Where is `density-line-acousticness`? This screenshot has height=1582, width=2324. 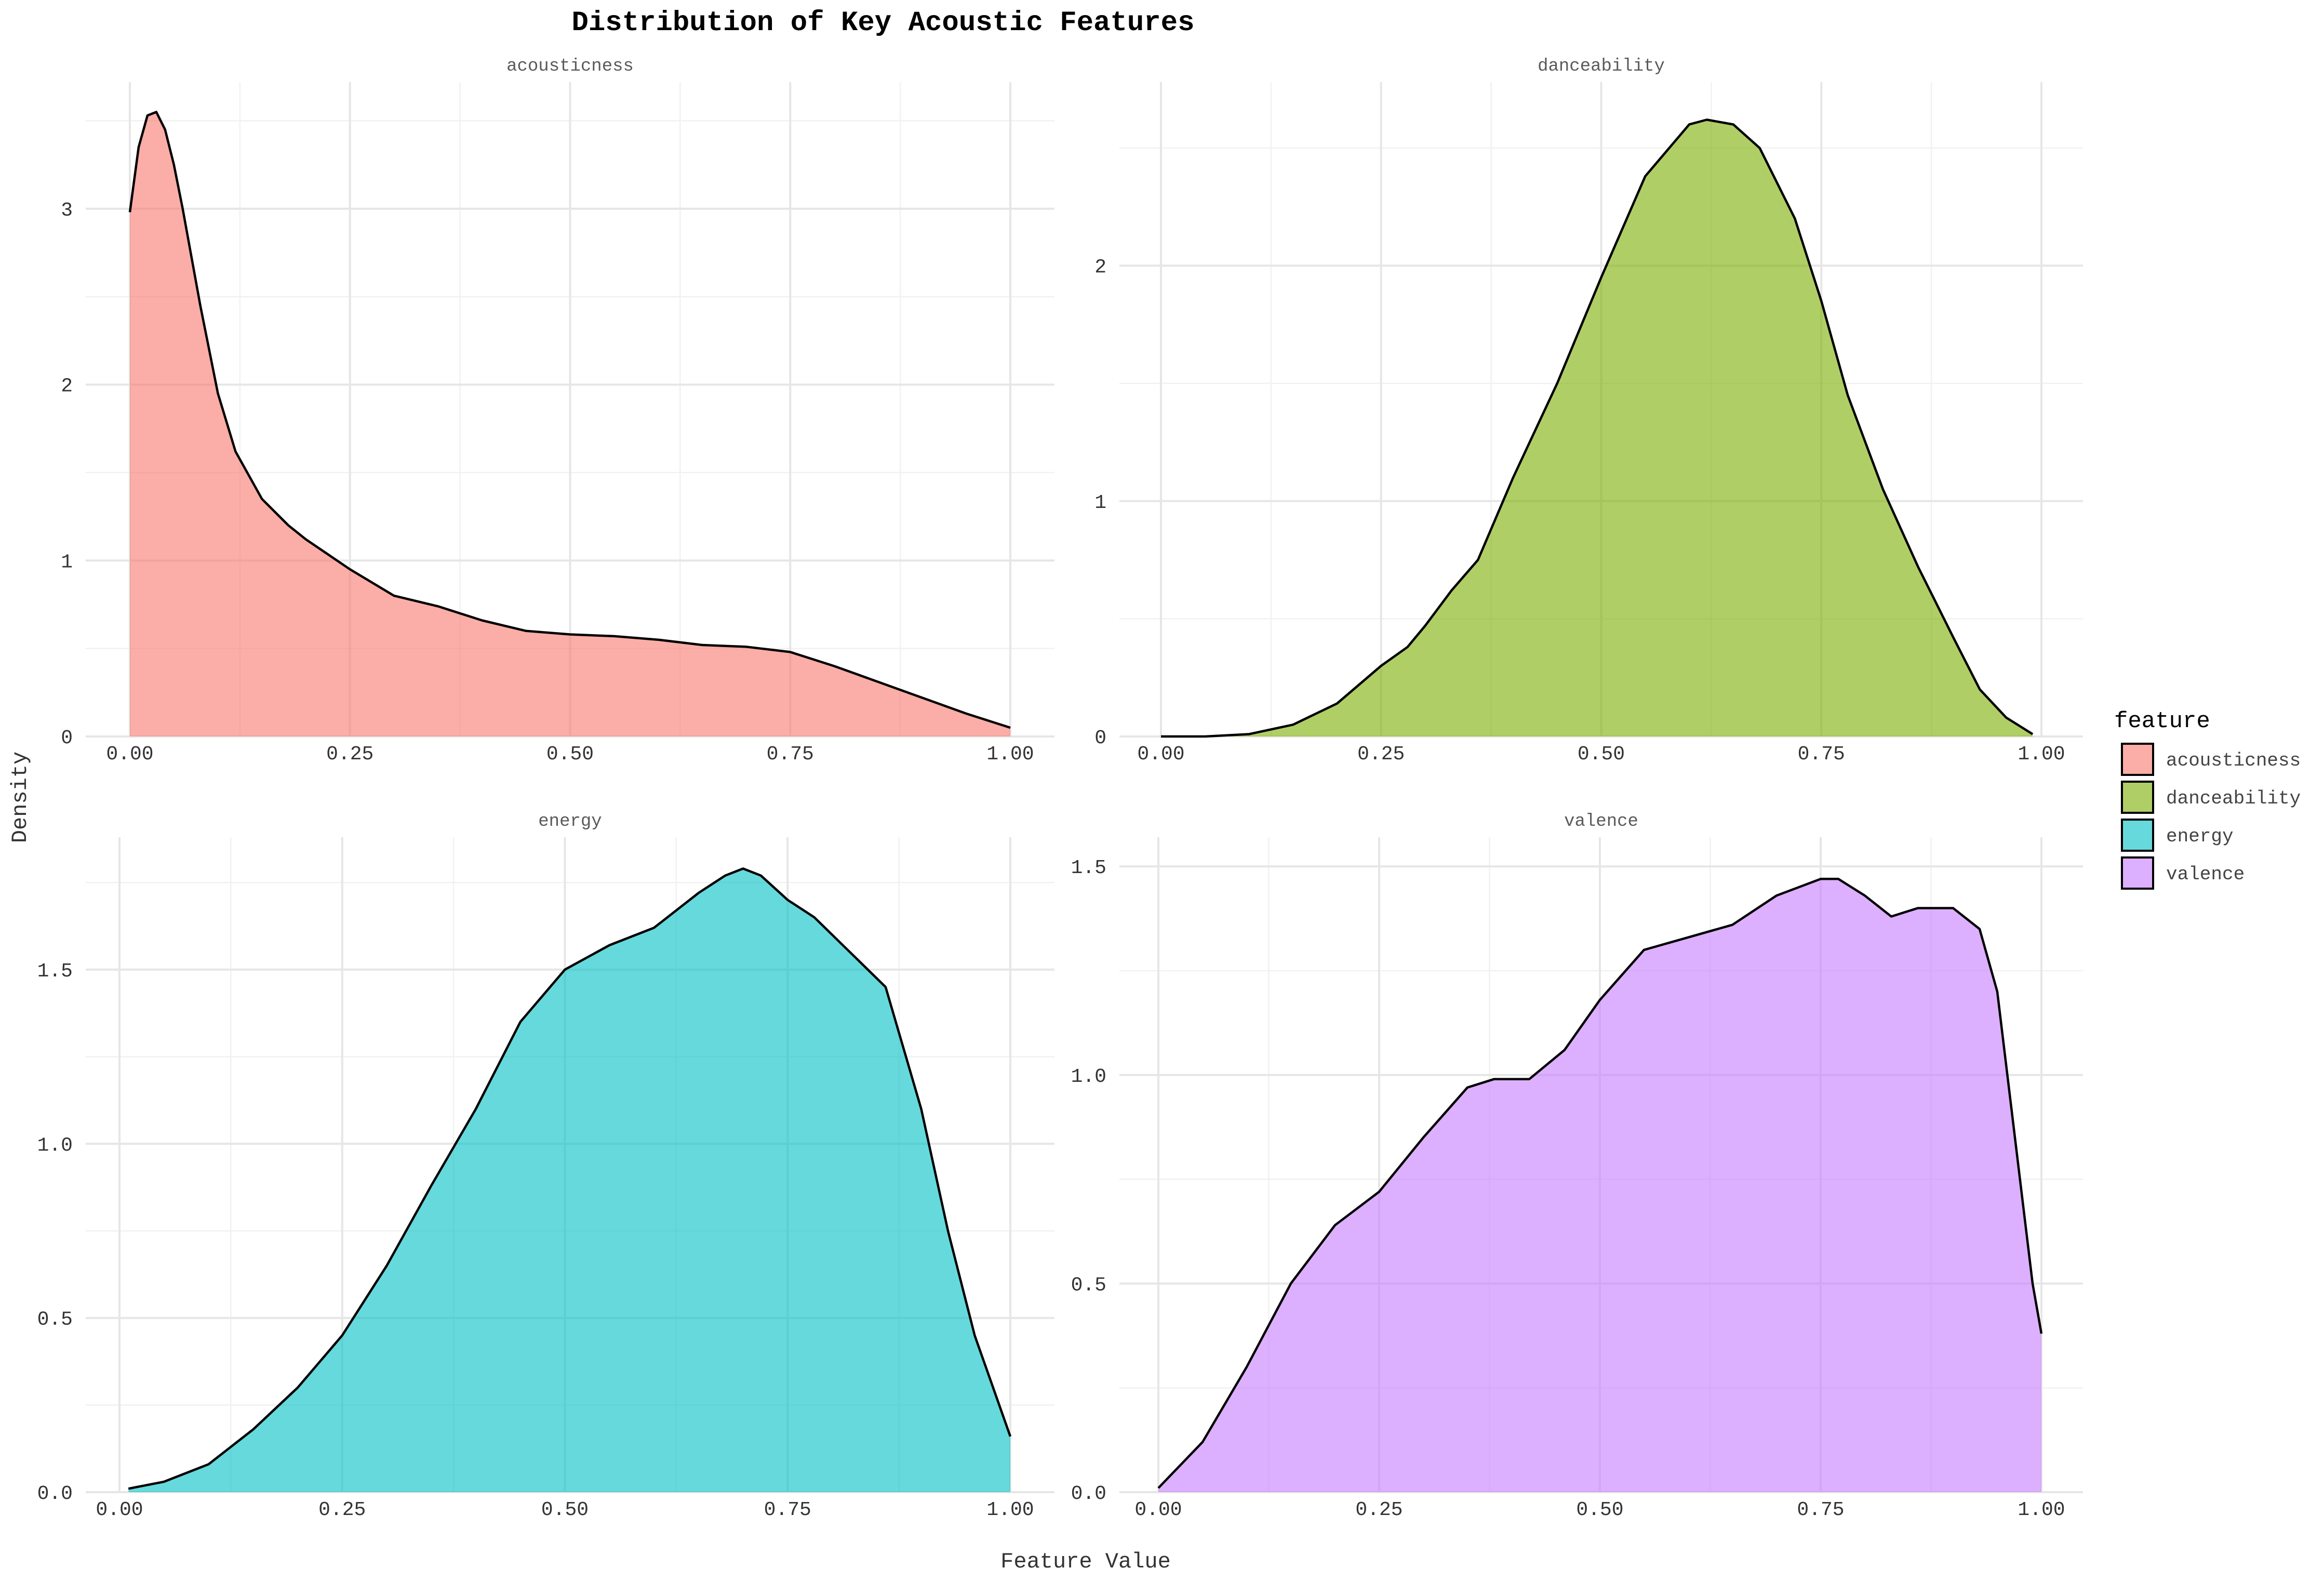 density-line-acousticness is located at coordinates (569, 420).